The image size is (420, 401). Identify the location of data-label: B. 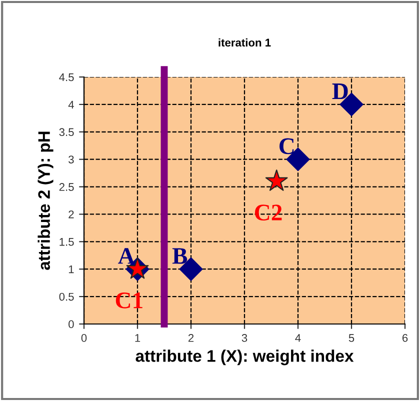
(180, 256).